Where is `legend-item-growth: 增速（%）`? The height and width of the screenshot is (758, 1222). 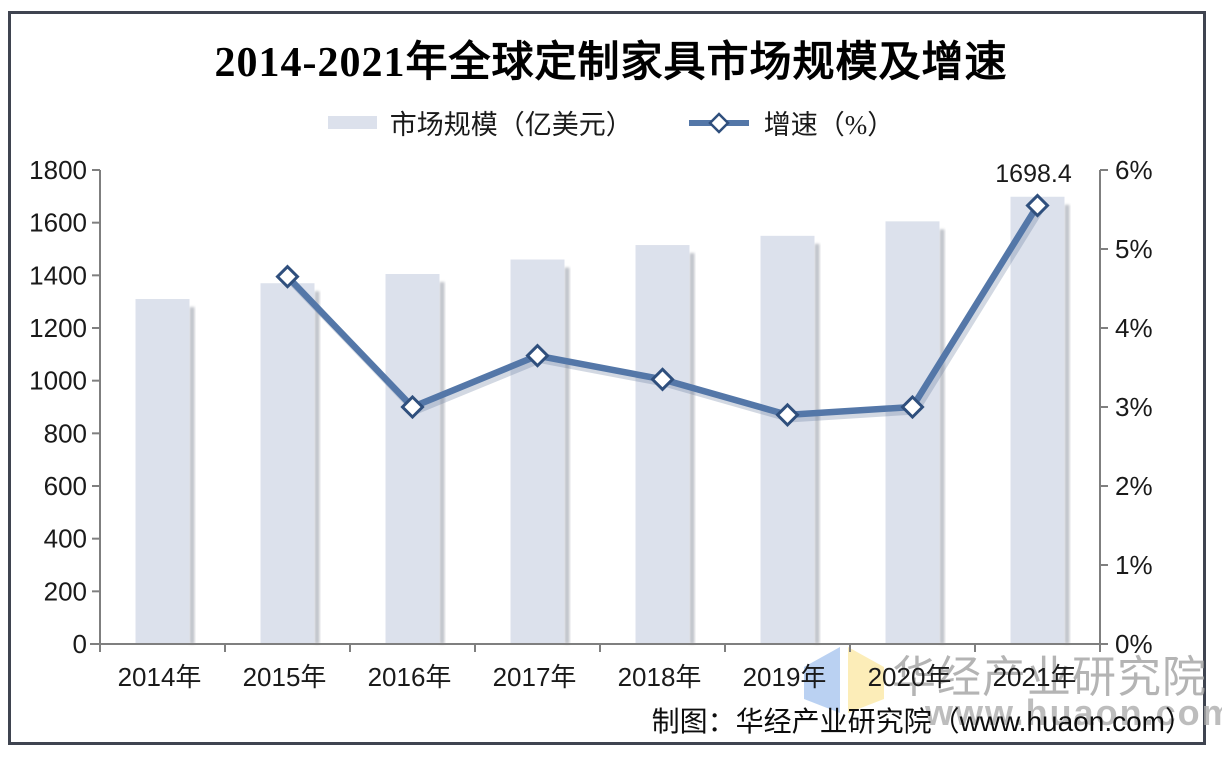
legend-item-growth: 增速（%） is located at coordinates (791, 122).